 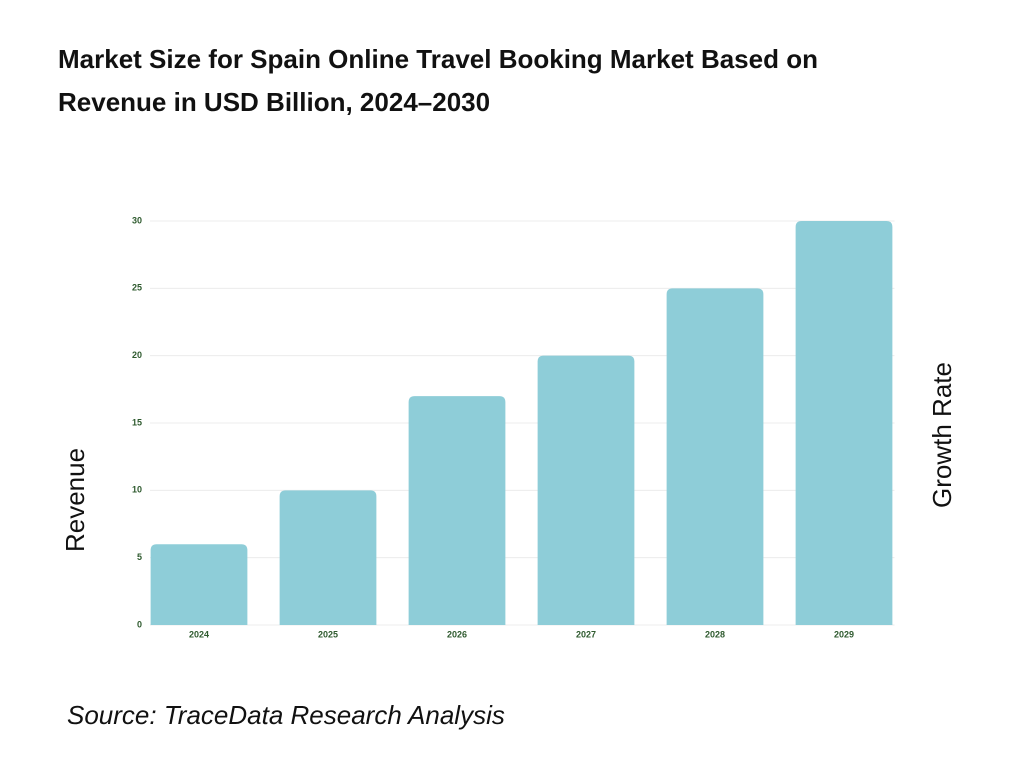 I want to click on x-tick-label: 2026, so click(x=457, y=634).